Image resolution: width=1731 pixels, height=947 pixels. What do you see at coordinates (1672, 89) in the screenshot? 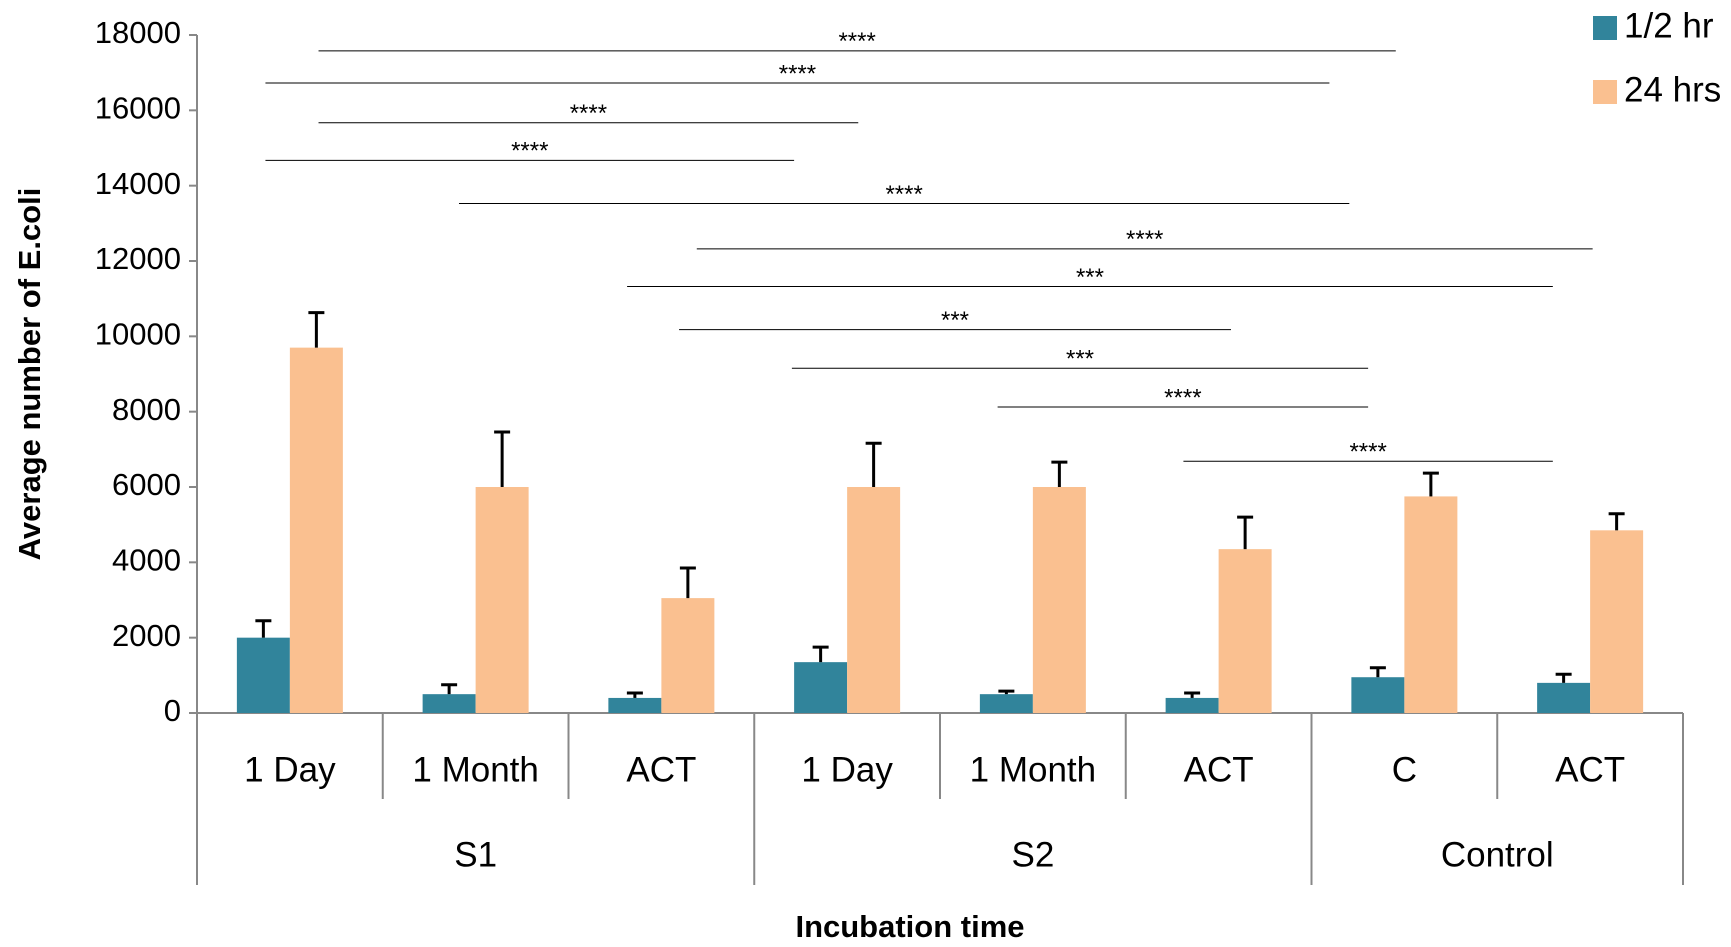
I see `legend-label: 24 hrs` at bounding box center [1672, 89].